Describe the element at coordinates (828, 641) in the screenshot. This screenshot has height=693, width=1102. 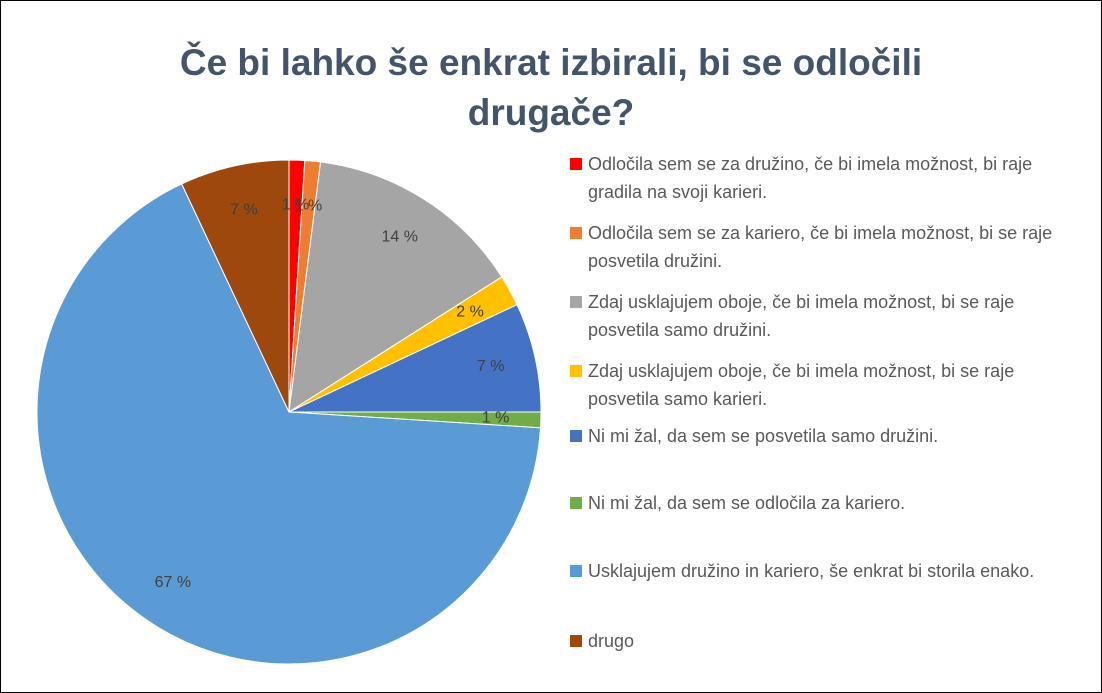
I see `legend-entry: drugo` at that location.